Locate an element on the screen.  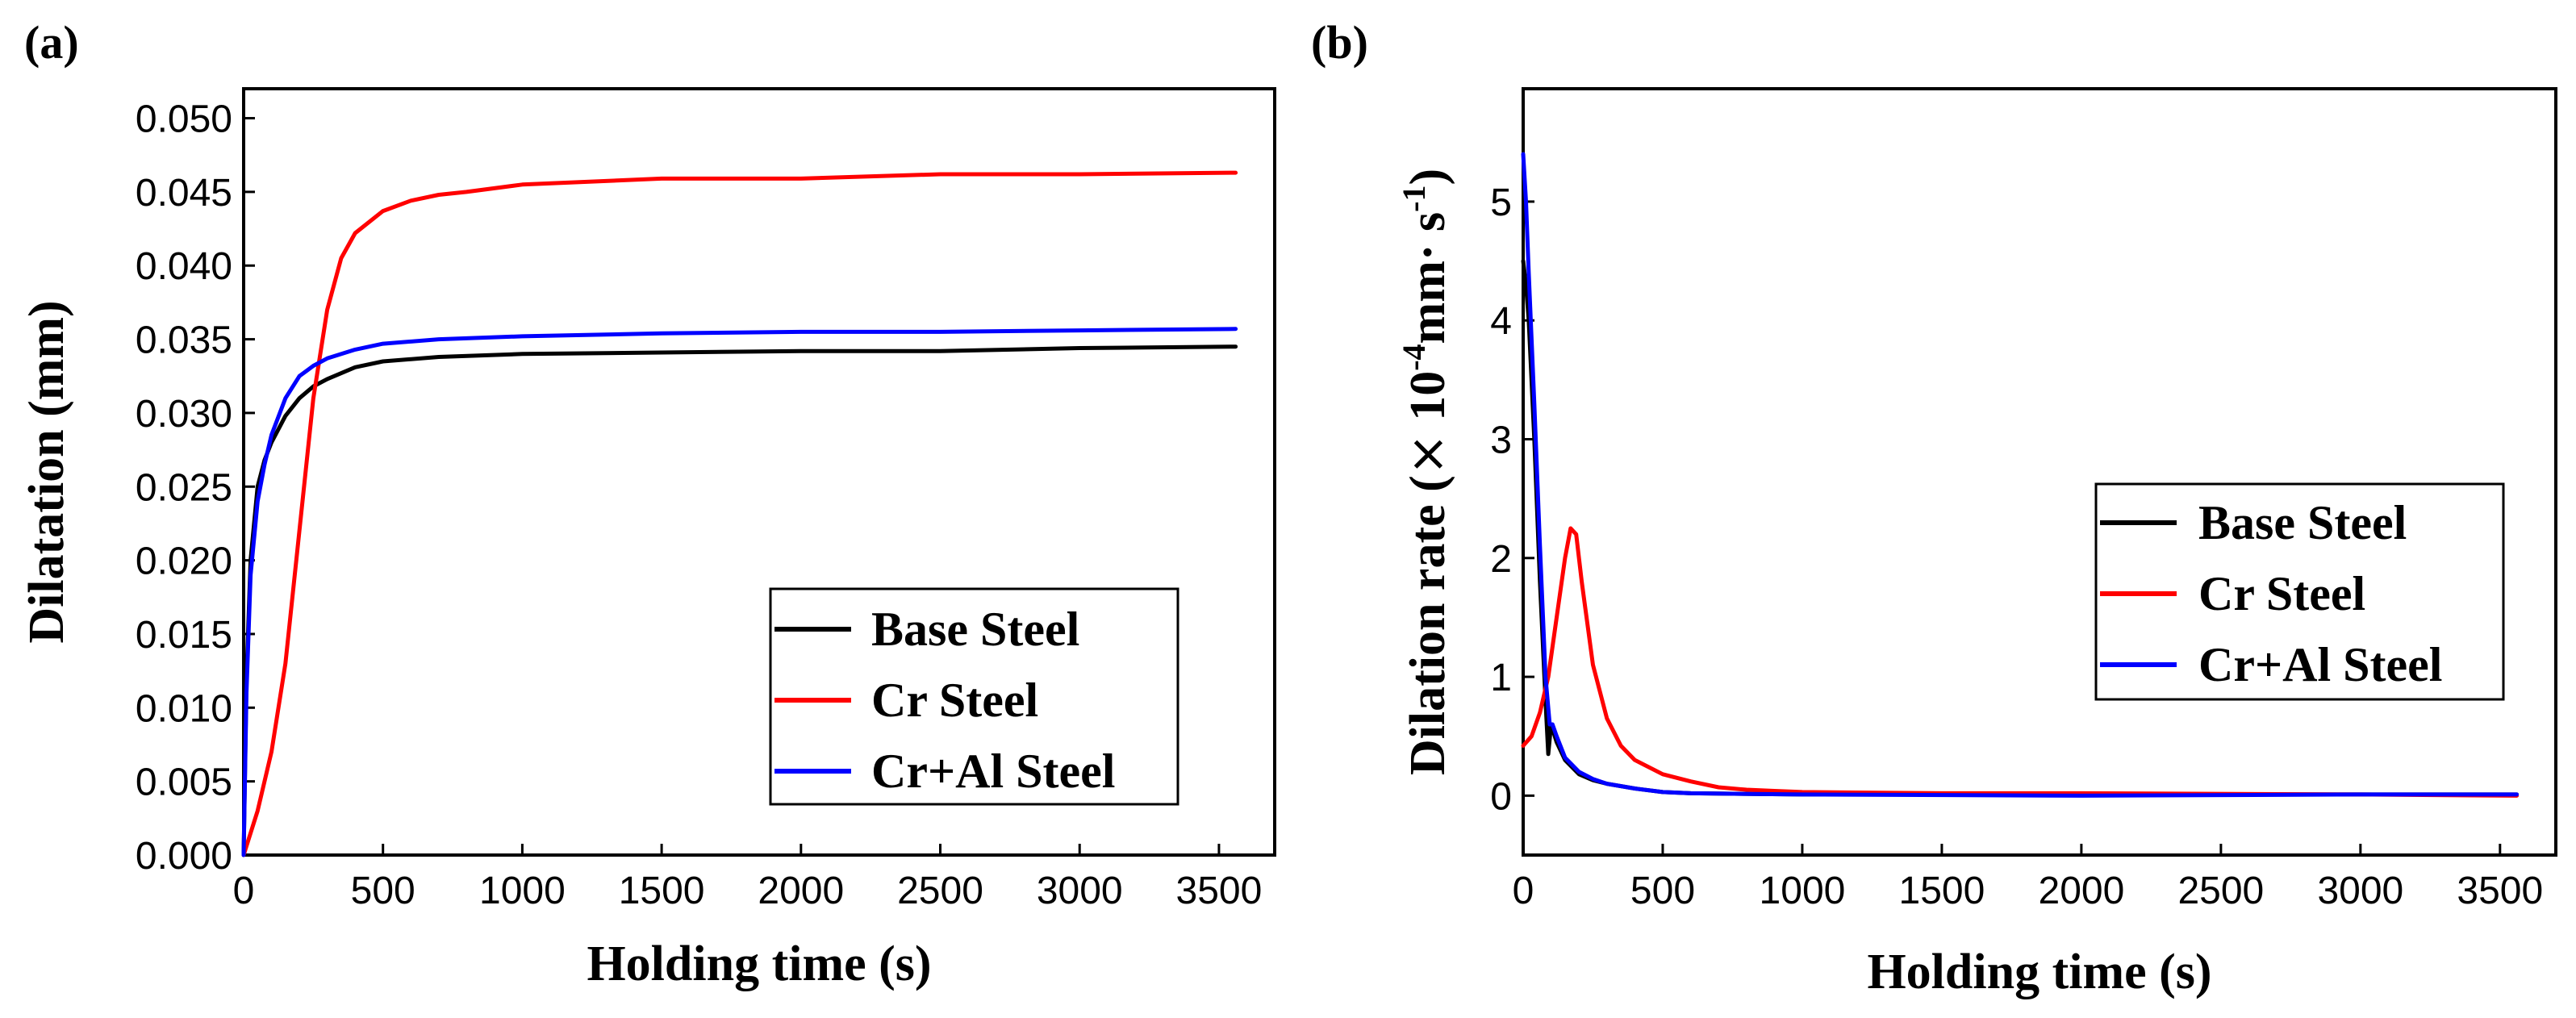
x-tick-label-a: 3500 is located at coordinates (1219, 891).